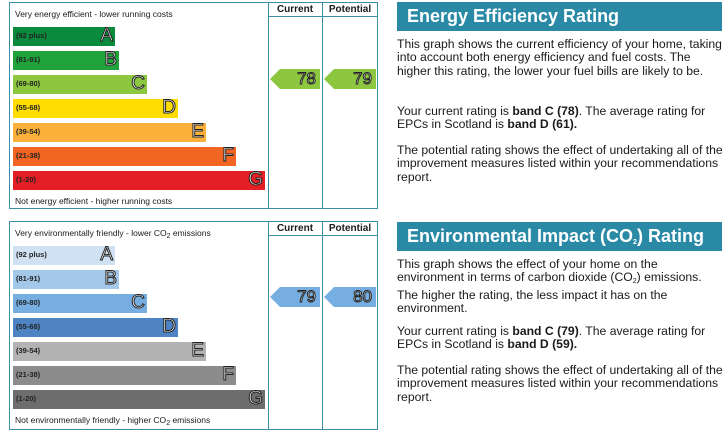 The height and width of the screenshot is (433, 728). What do you see at coordinates (28, 374) in the screenshot?
I see `ei-band-range: (21-38)` at bounding box center [28, 374].